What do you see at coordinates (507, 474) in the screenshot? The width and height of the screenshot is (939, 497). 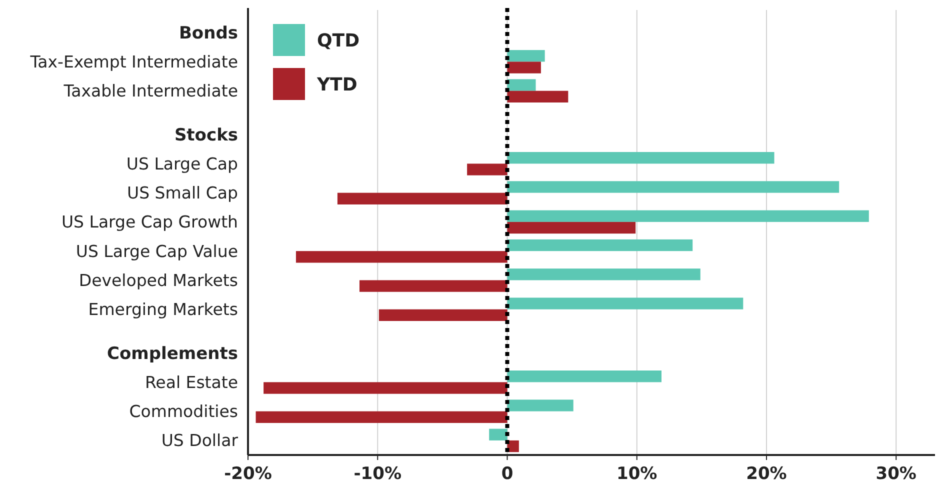 I see `x-tick-label: 0` at bounding box center [507, 474].